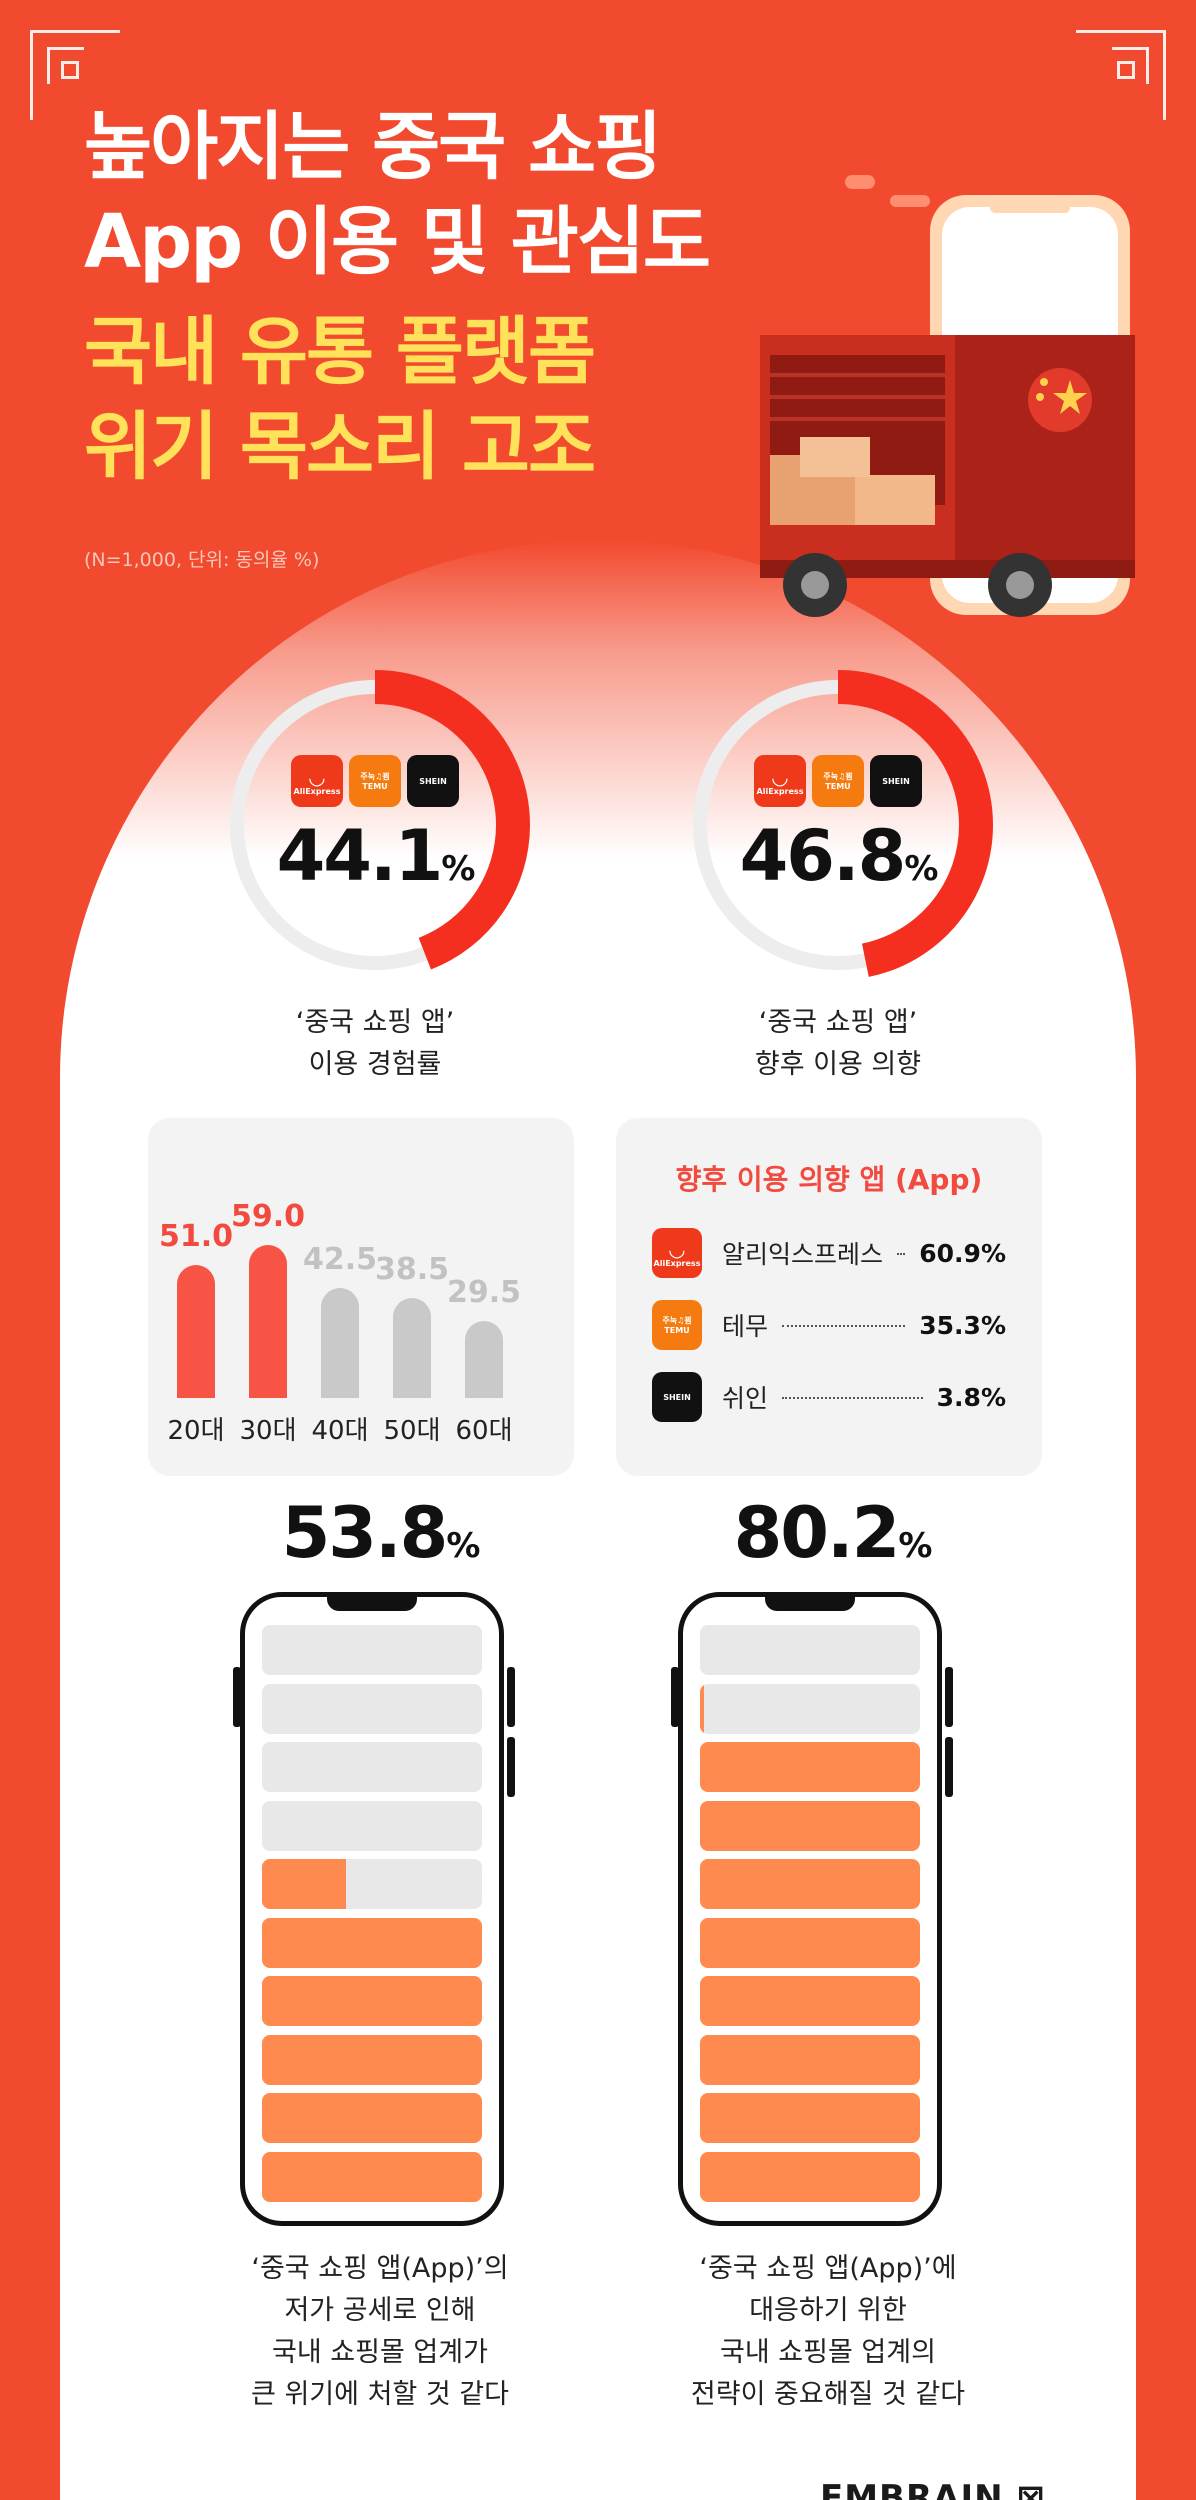 The height and width of the screenshot is (2500, 1196). Describe the element at coordinates (340, 1259) in the screenshot. I see `bar-value-label: 42.5` at that location.